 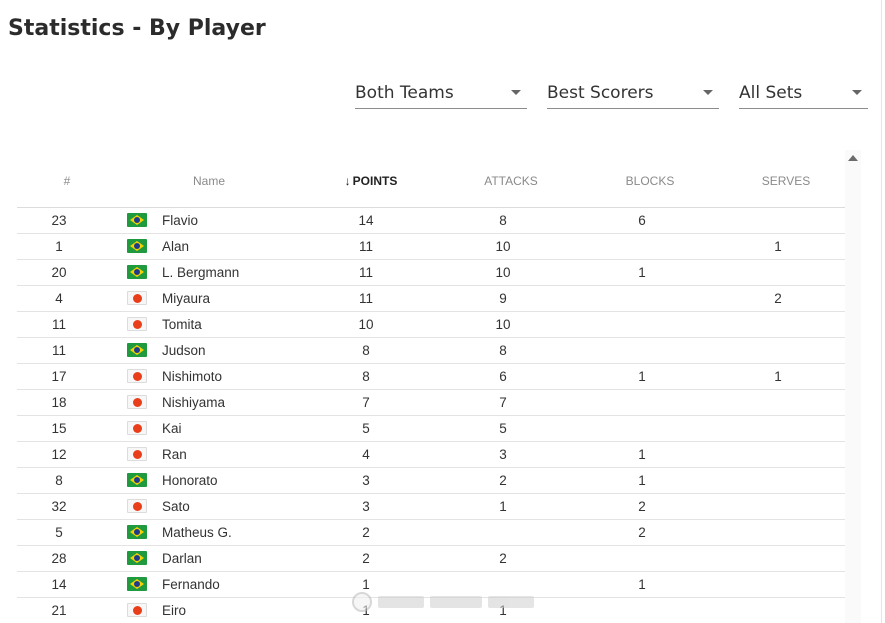 What do you see at coordinates (441, 93) in the screenshot?
I see `team-filter-select: Both Teams` at bounding box center [441, 93].